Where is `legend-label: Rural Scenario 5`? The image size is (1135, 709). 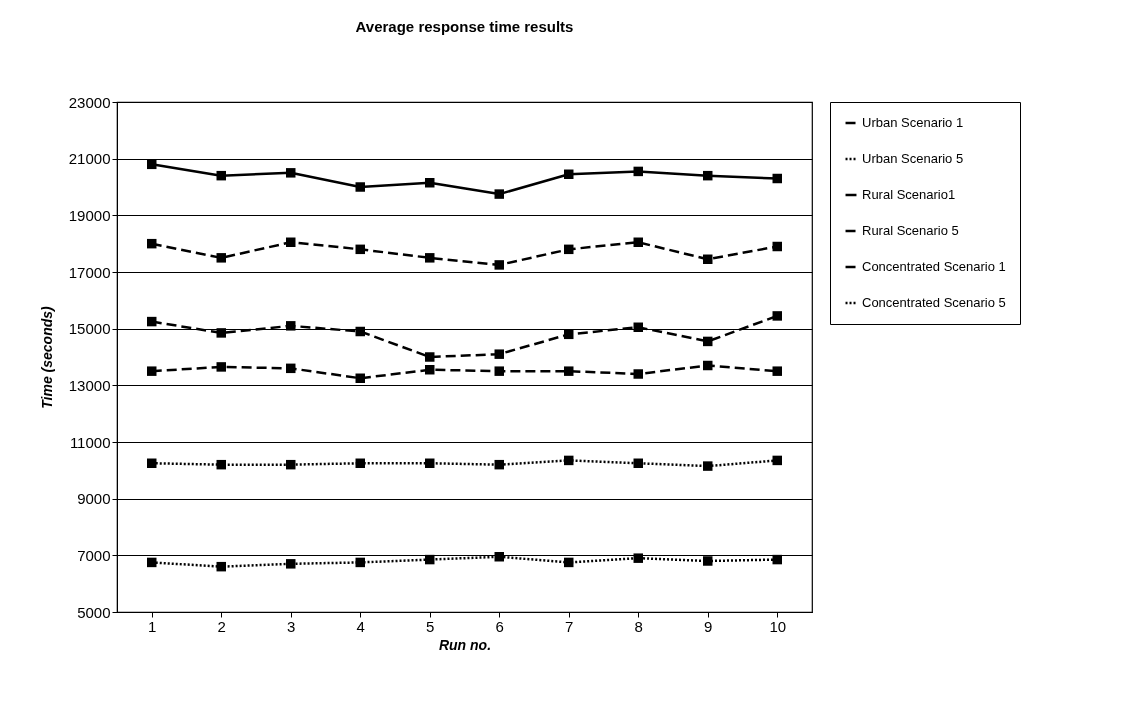
legend-label: Rural Scenario 5 is located at coordinates (910, 230).